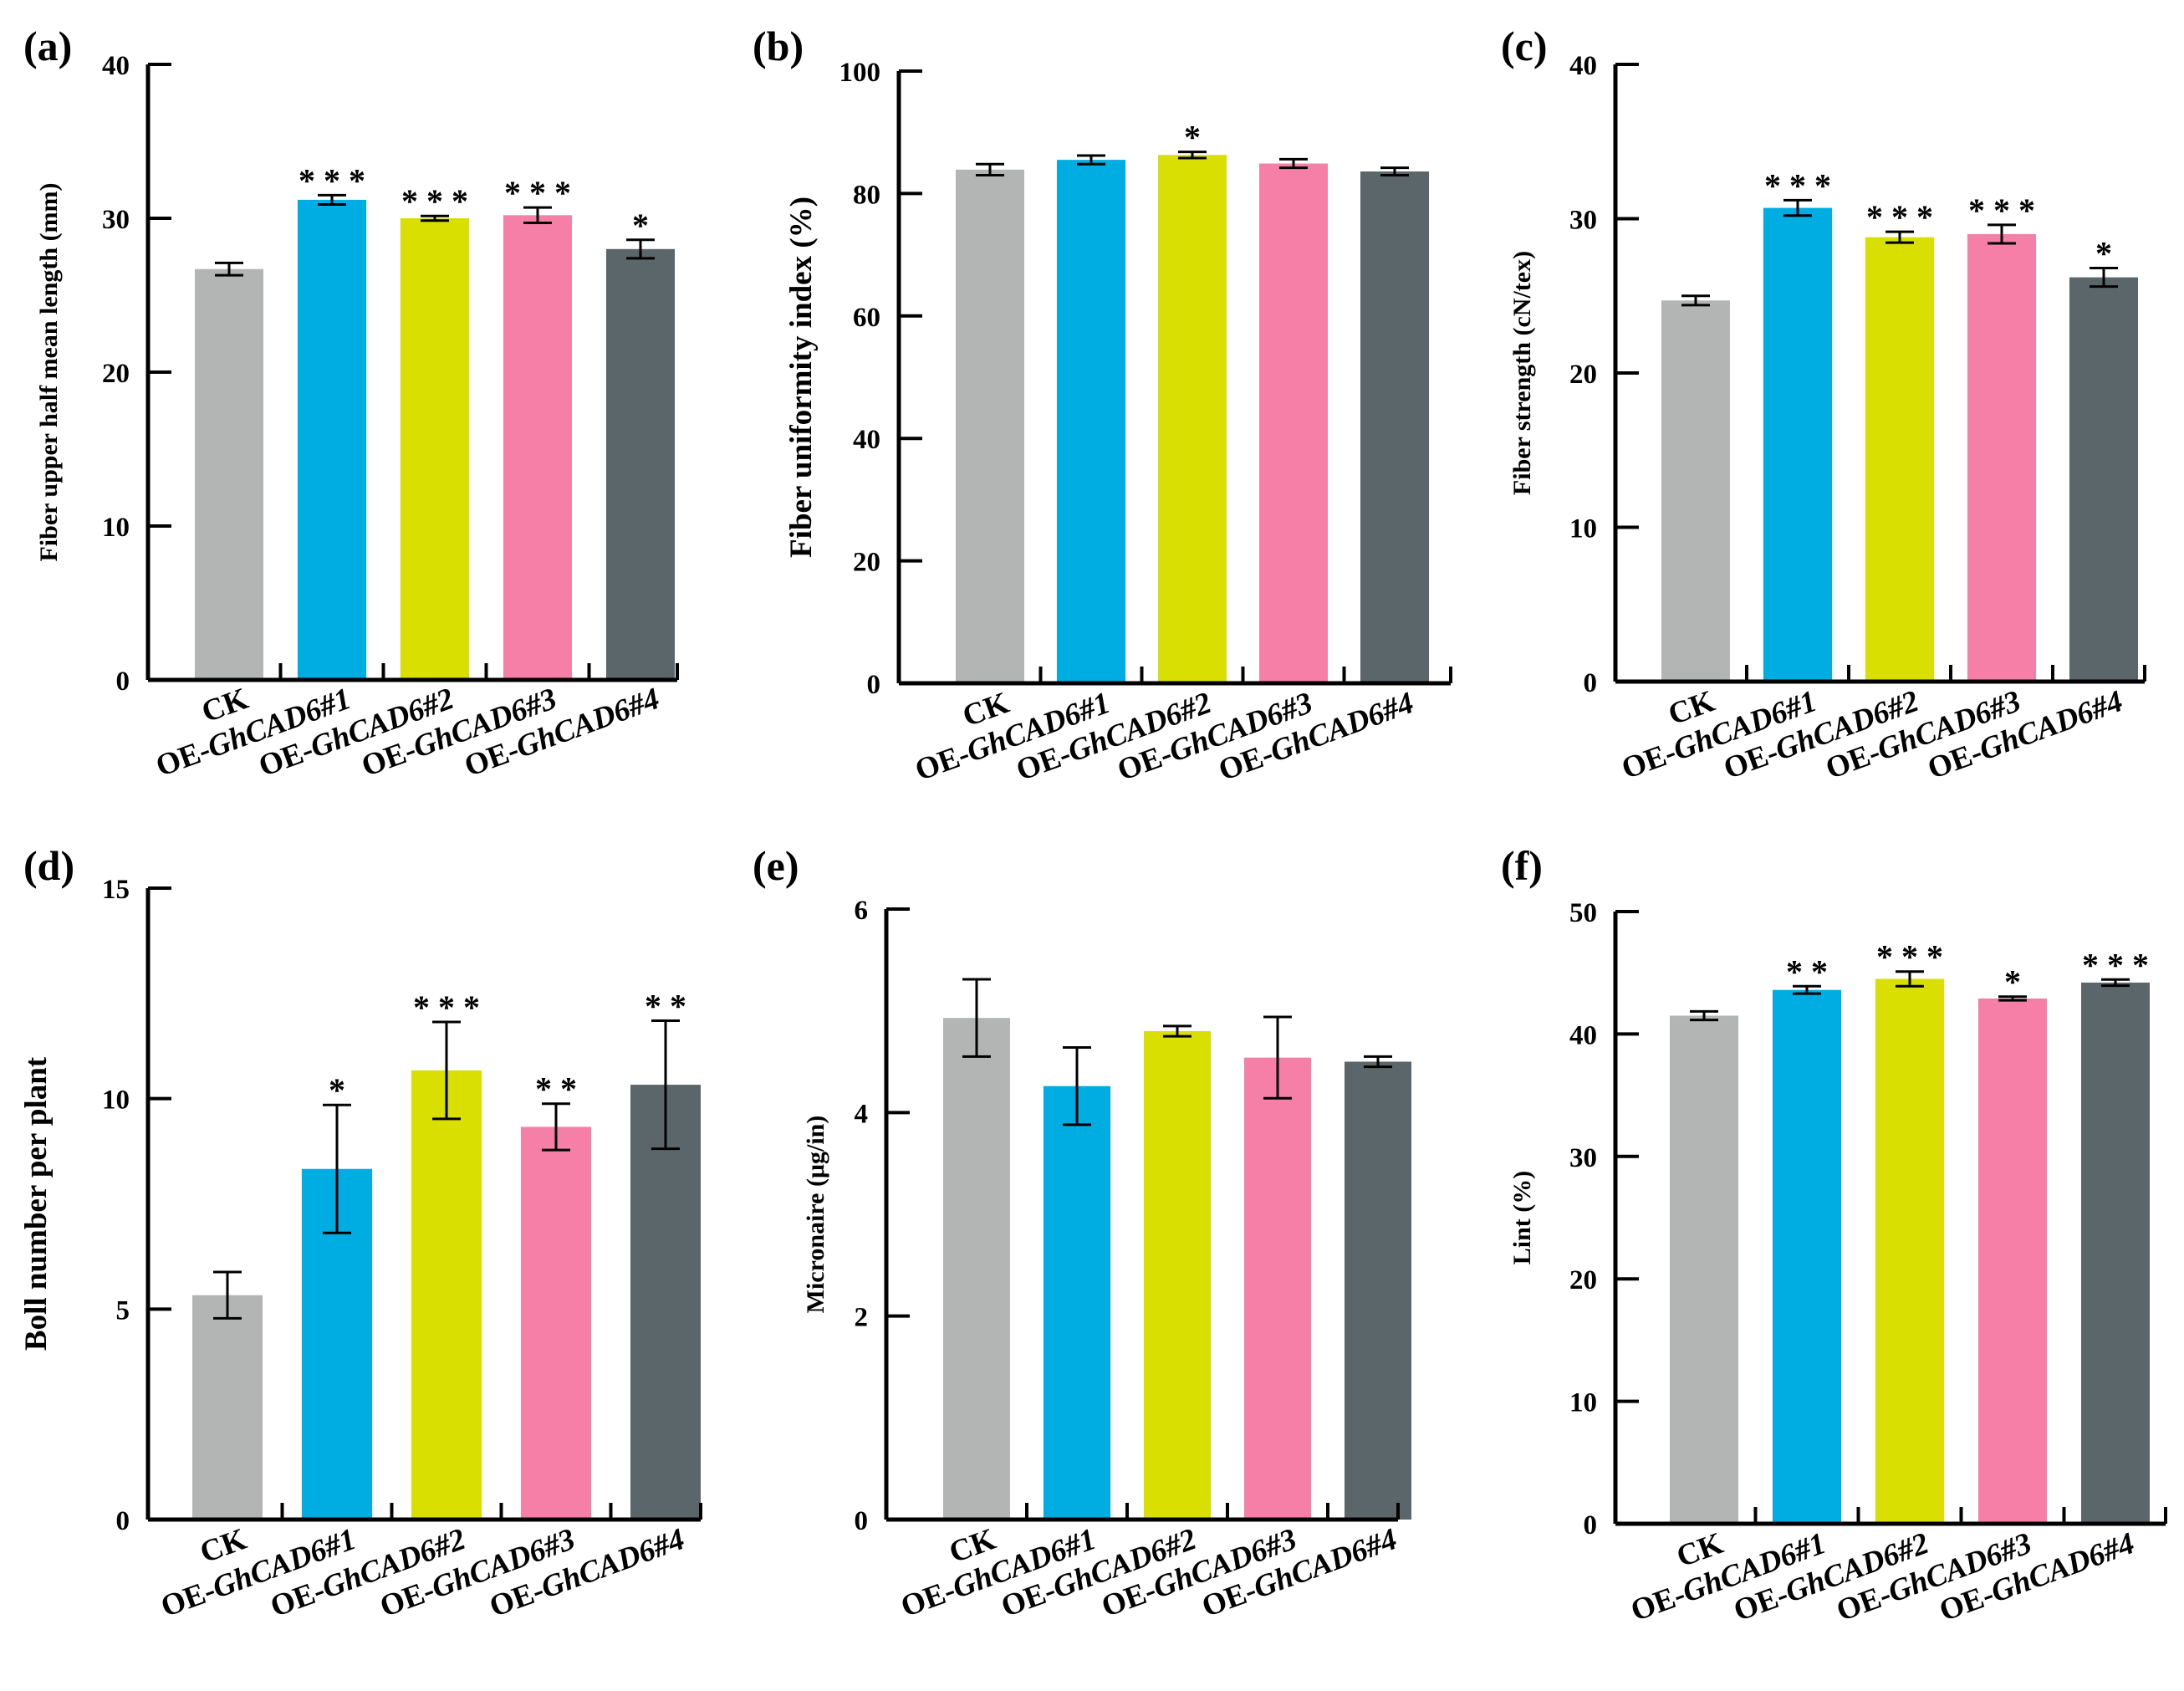 This screenshot has width=2184, height=1691. I want to click on panel-label: (e), so click(776, 865).